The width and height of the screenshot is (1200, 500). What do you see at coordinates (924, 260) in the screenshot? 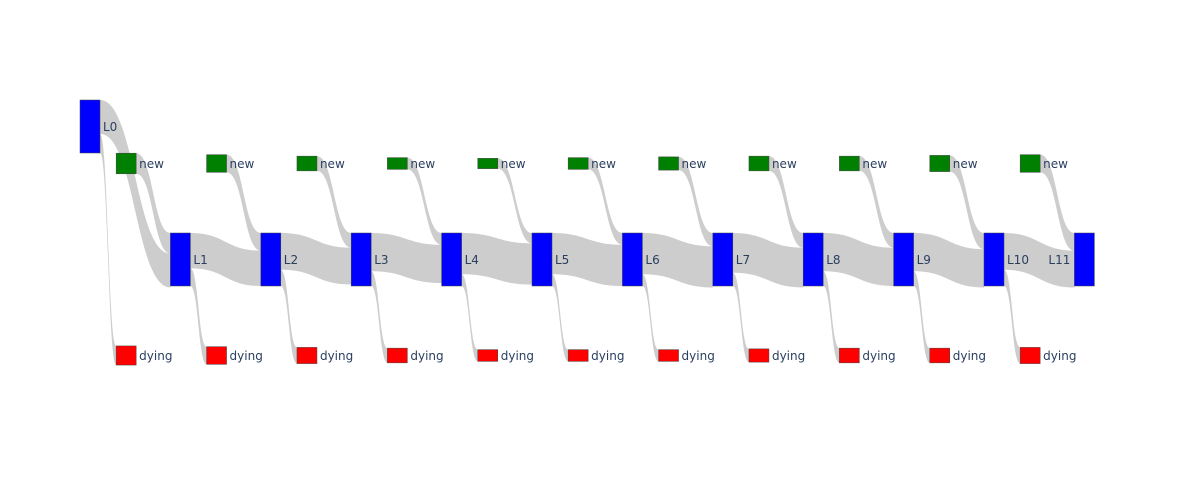
I see `node-label-L9: L9` at bounding box center [924, 260].